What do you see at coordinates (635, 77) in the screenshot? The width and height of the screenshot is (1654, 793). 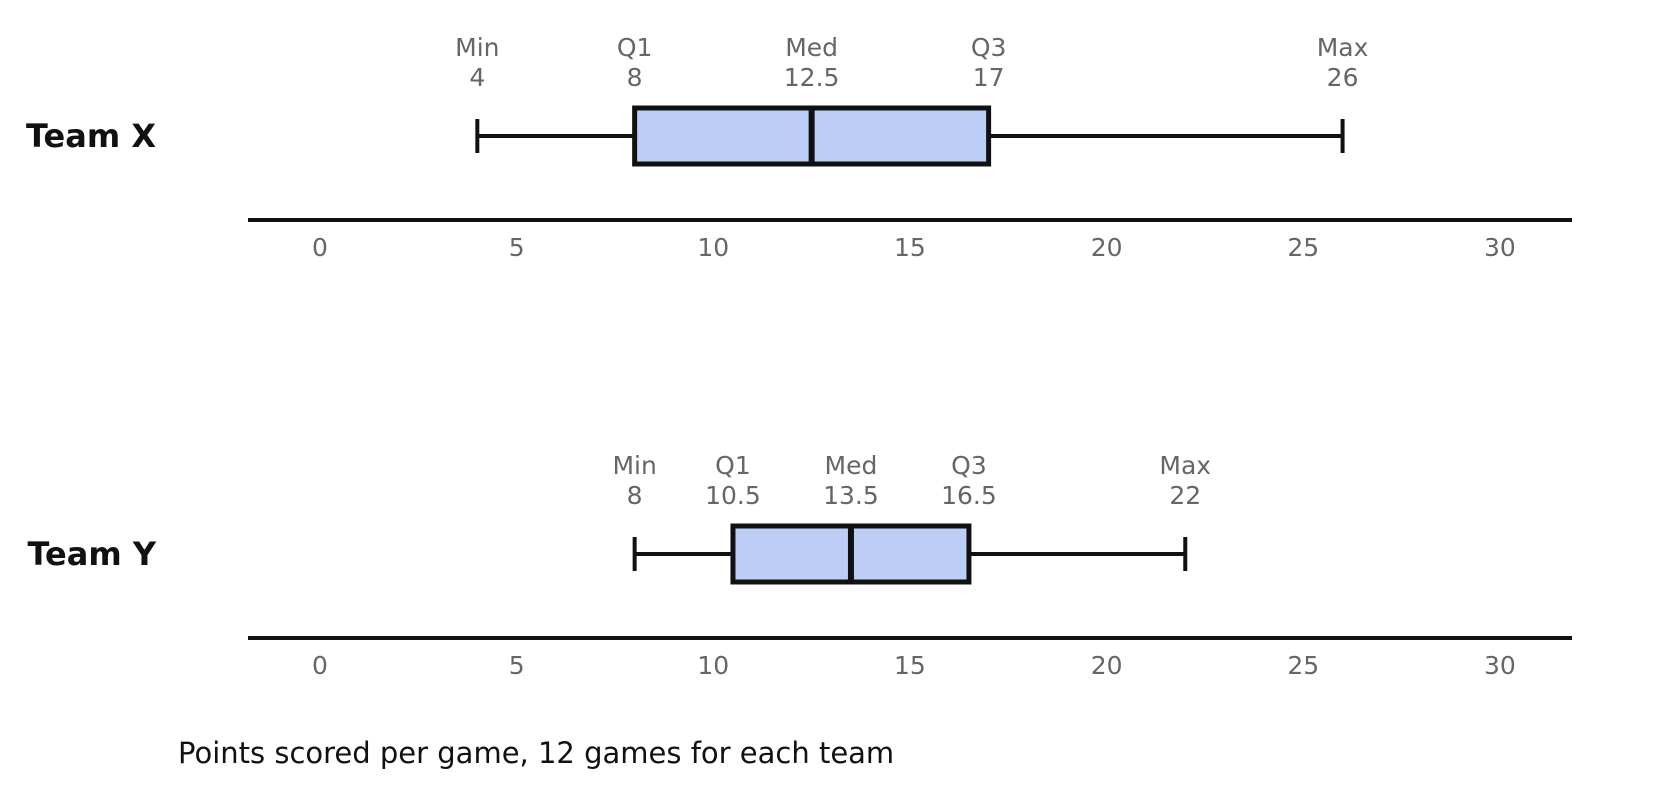 I see `stat-value-q1: 8` at bounding box center [635, 77].